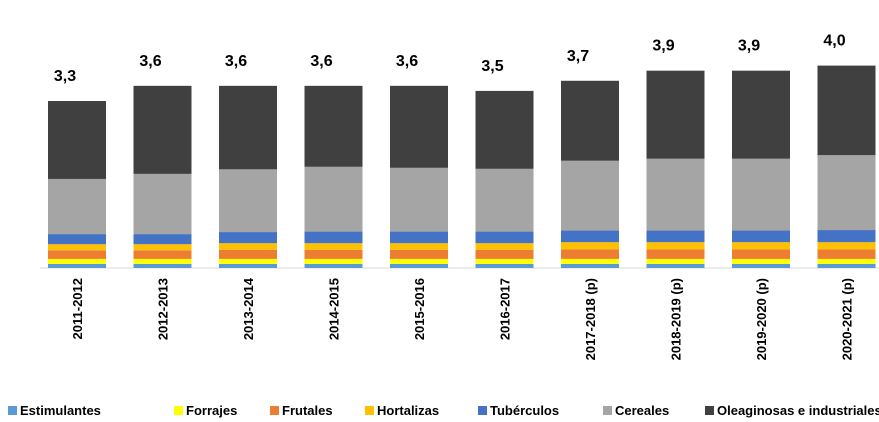  What do you see at coordinates (419, 309) in the screenshot?
I see `x-tick-label: 2015-2016` at bounding box center [419, 309].